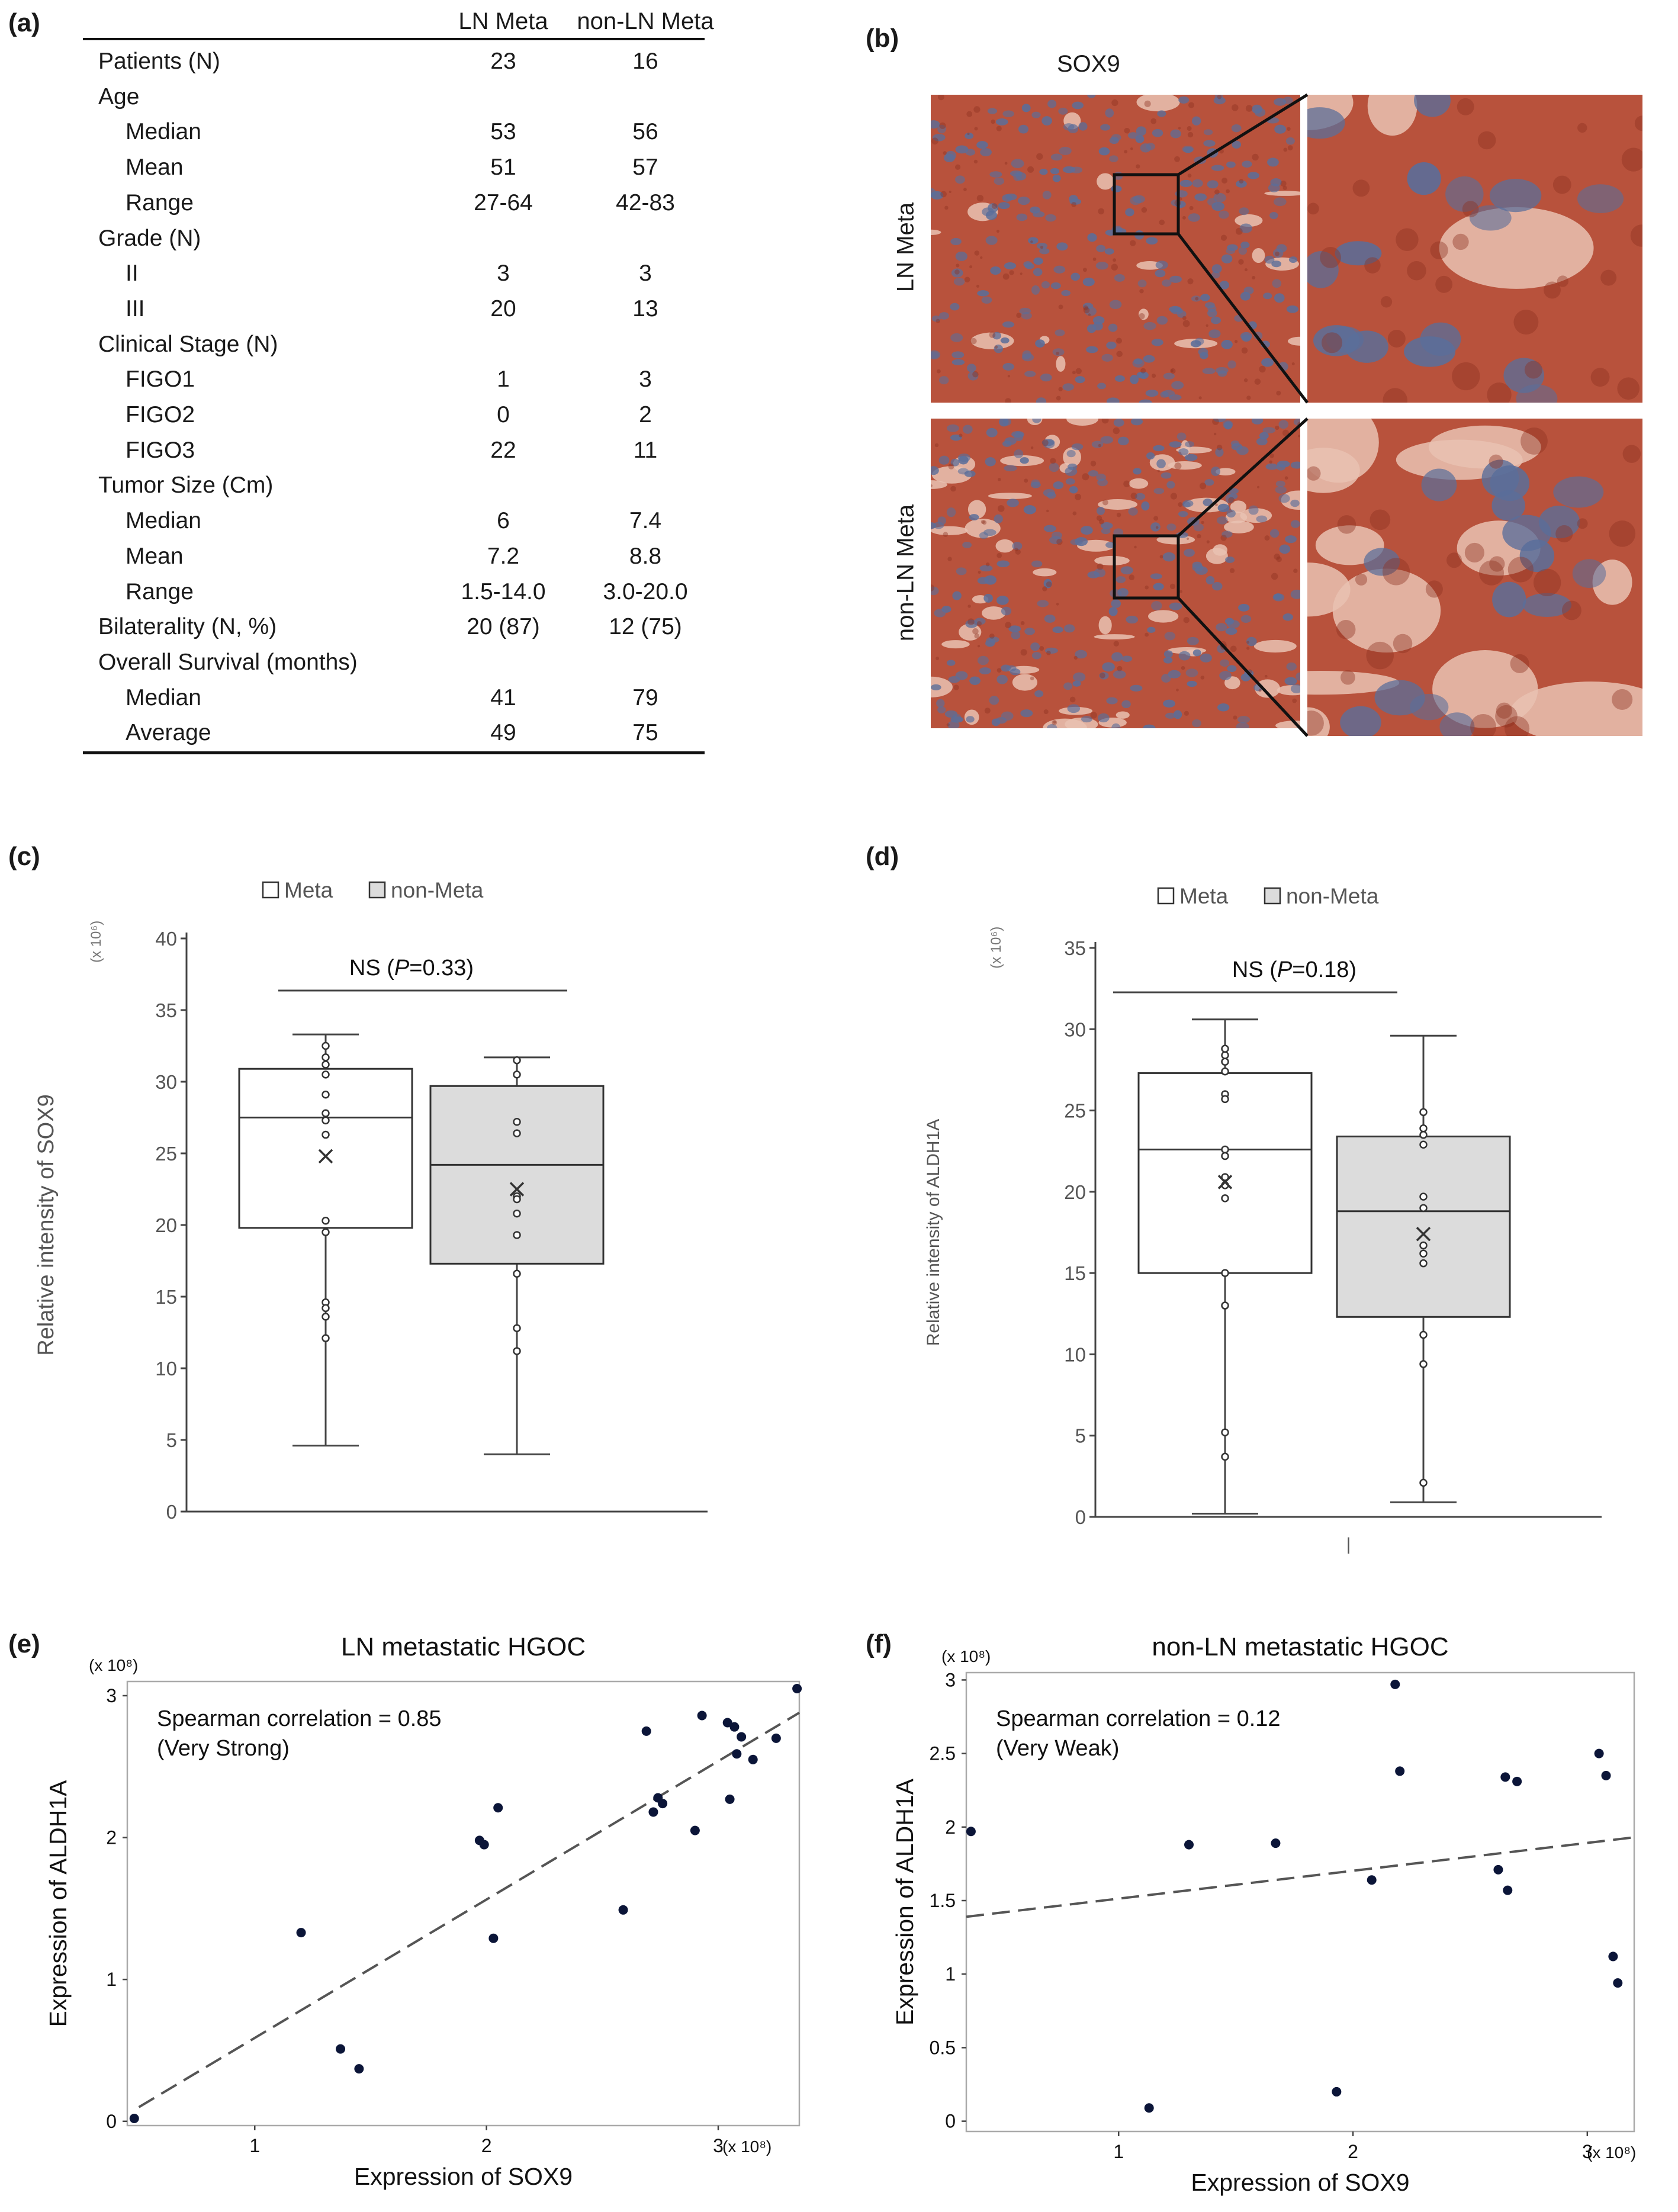  Describe the element at coordinates (996, 948) in the screenshot. I see `y-axis-unit: (x 10⁶)` at that location.